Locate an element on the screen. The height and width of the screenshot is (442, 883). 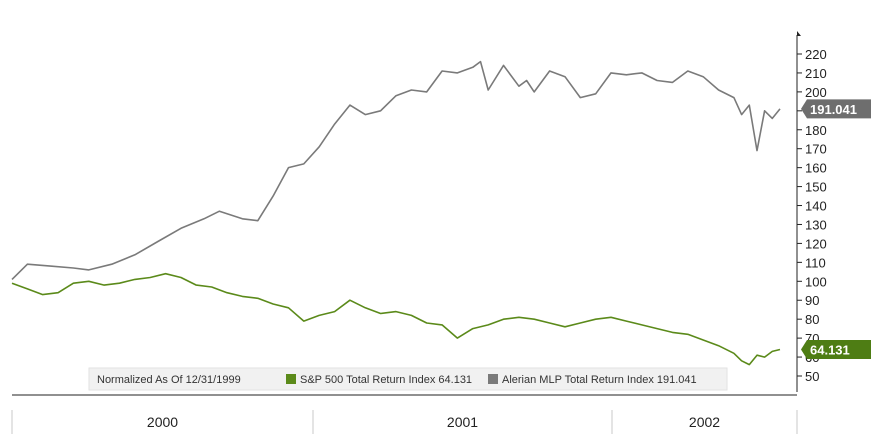
callout-sp500-value: 64.131 is located at coordinates (830, 349).